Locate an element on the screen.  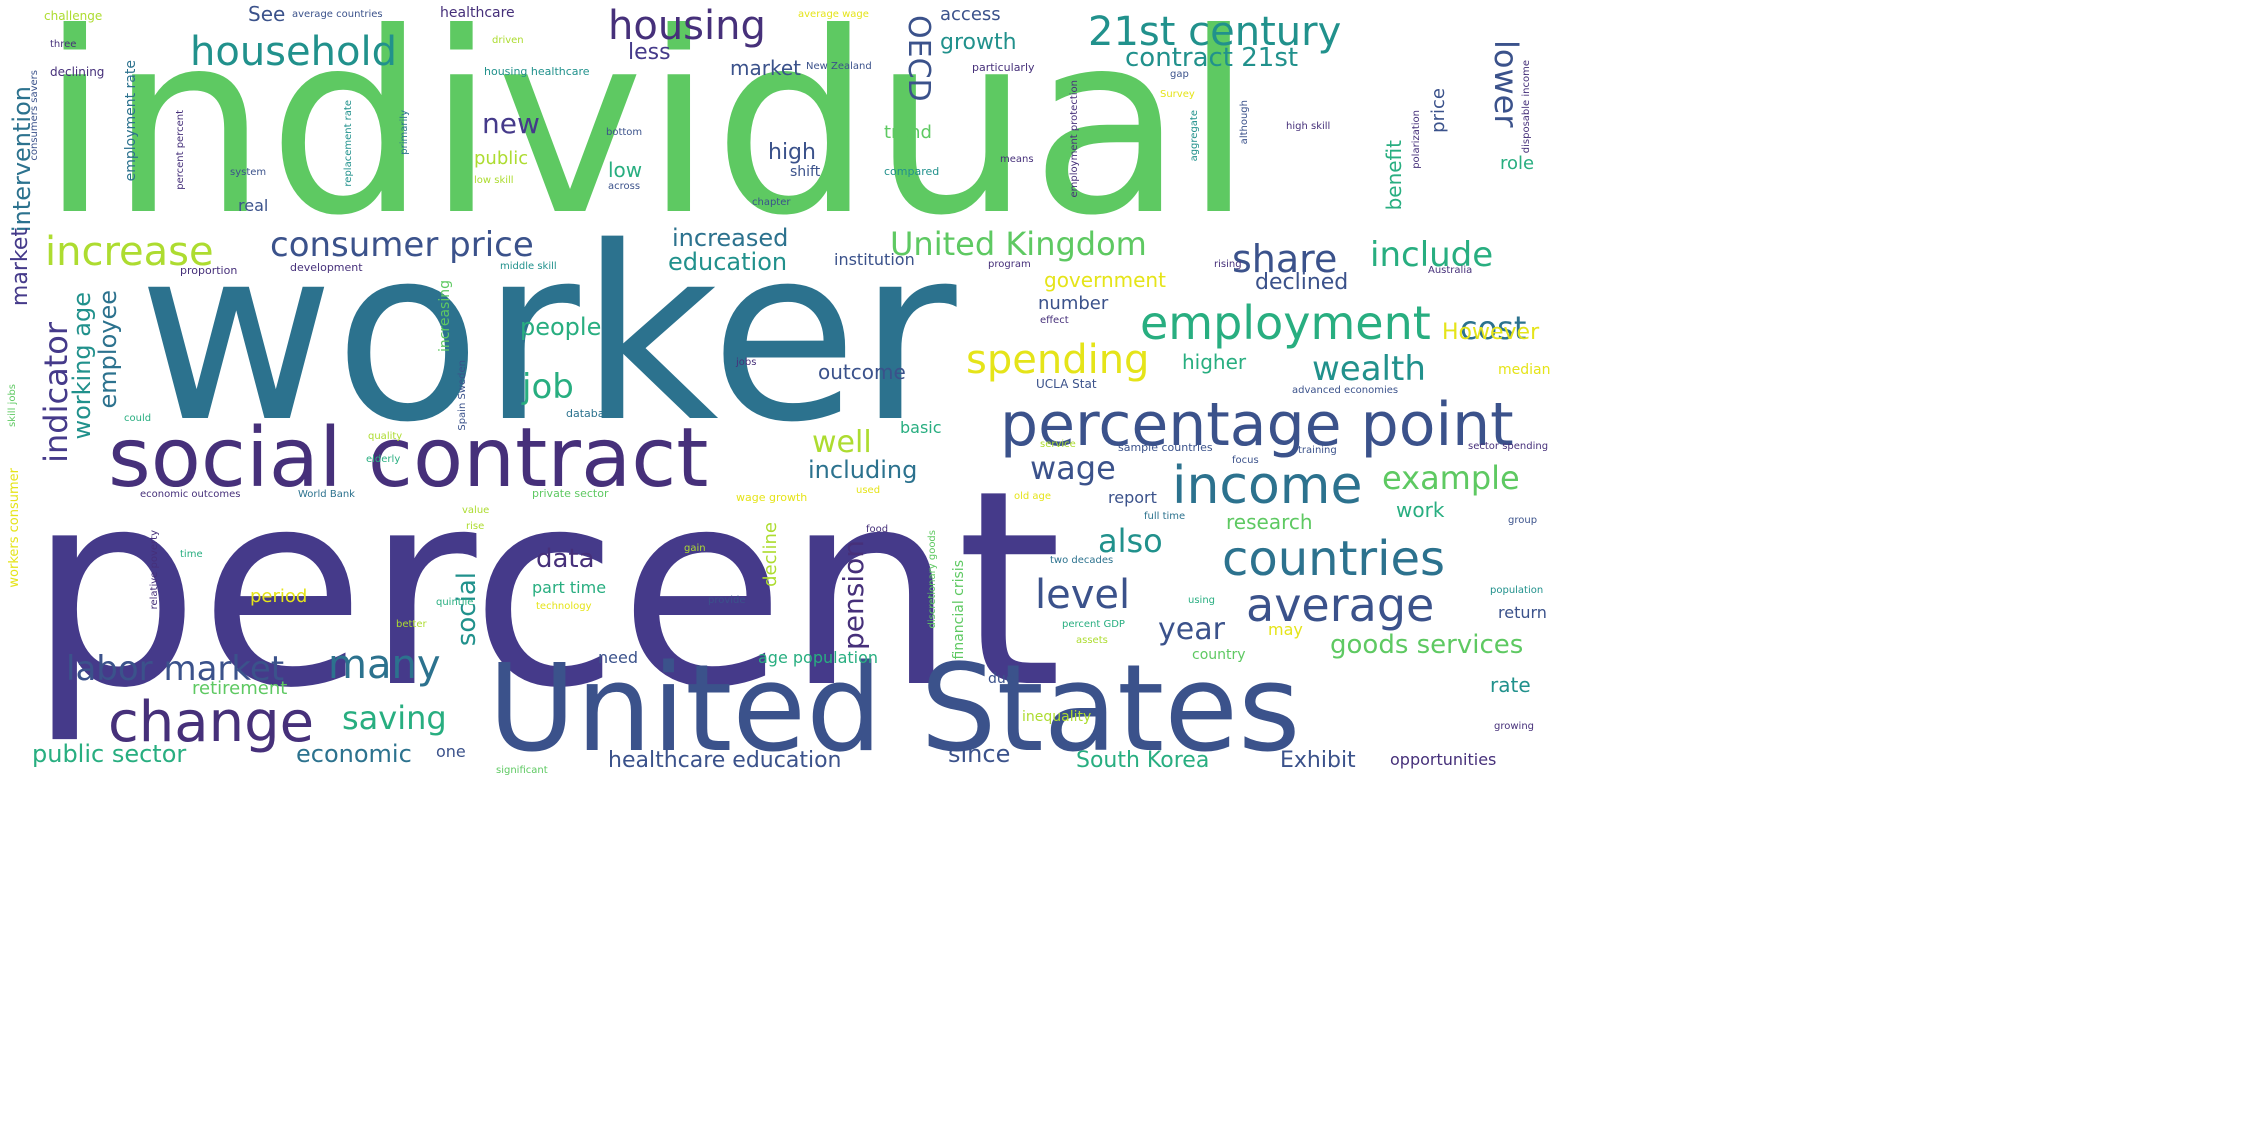
word-rising: rising is located at coordinates (1228, 264).